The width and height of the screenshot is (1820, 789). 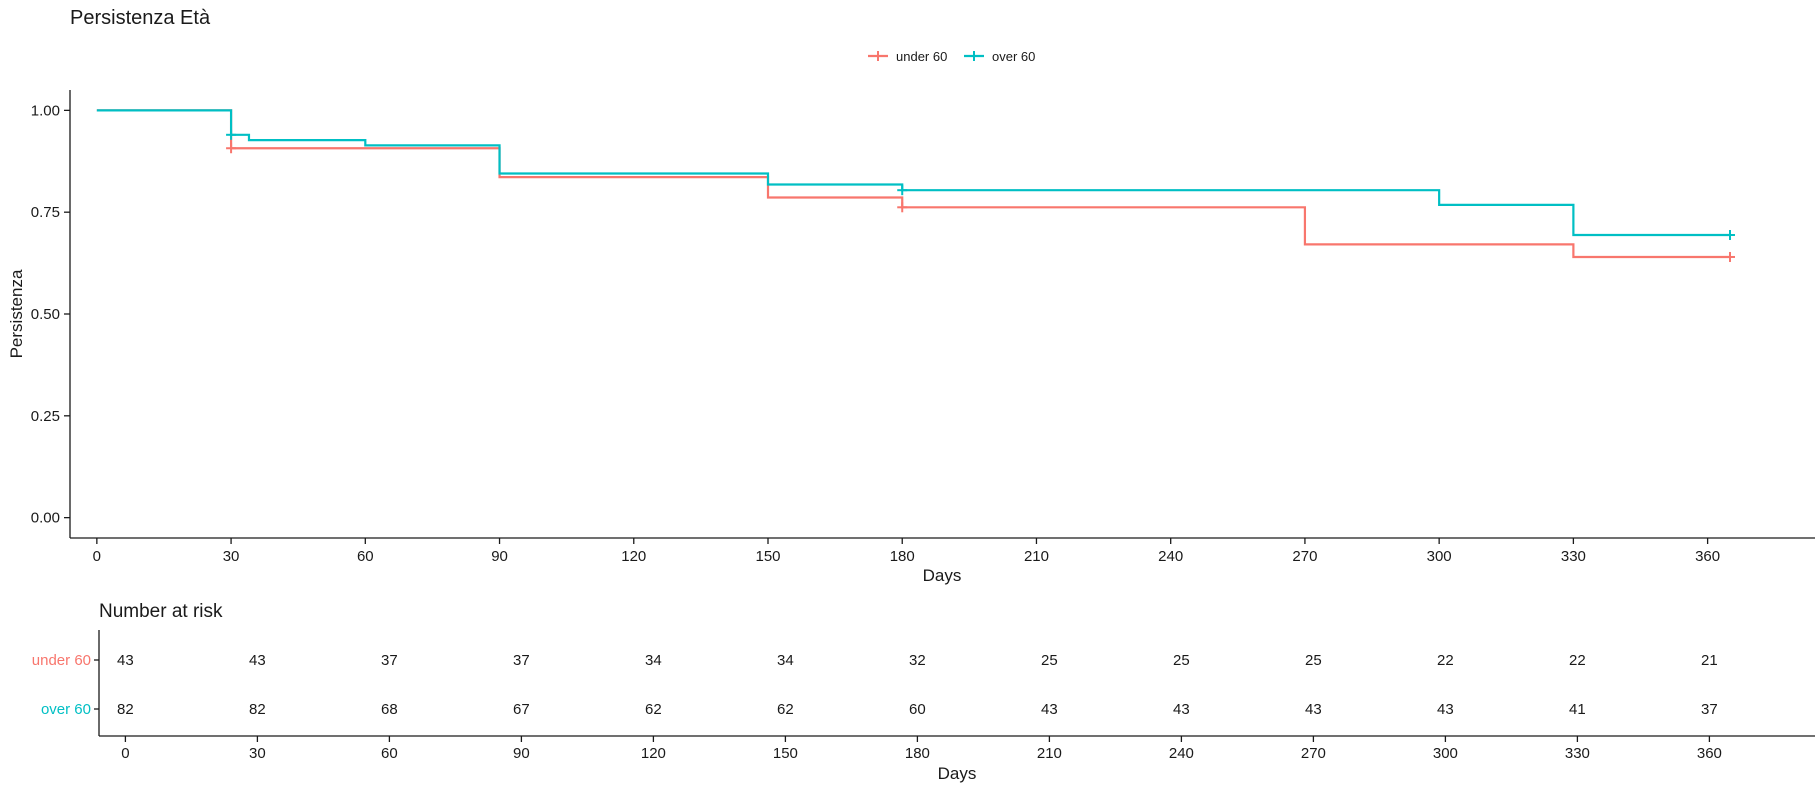 I want to click on legend-item: over 60, so click(x=999, y=56).